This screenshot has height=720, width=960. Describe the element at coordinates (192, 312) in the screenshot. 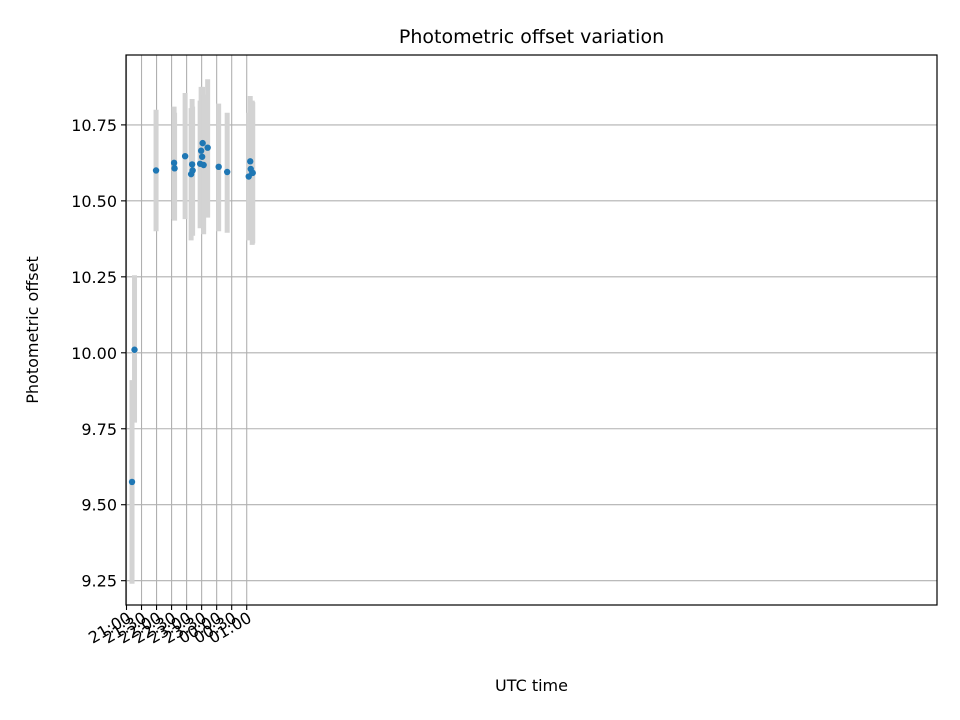

I see `data-points` at that location.